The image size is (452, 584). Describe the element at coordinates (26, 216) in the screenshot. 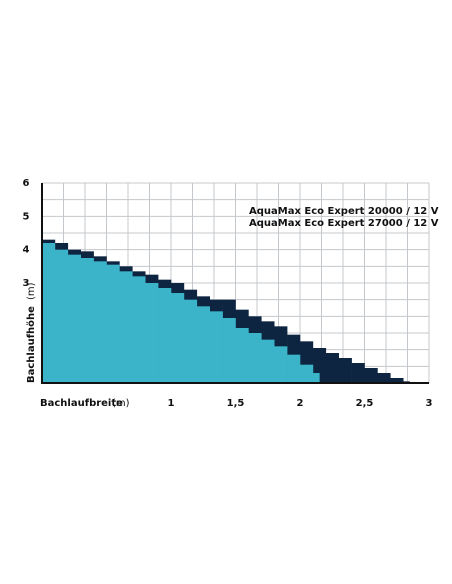

I see `y-tick-label: 5` at that location.